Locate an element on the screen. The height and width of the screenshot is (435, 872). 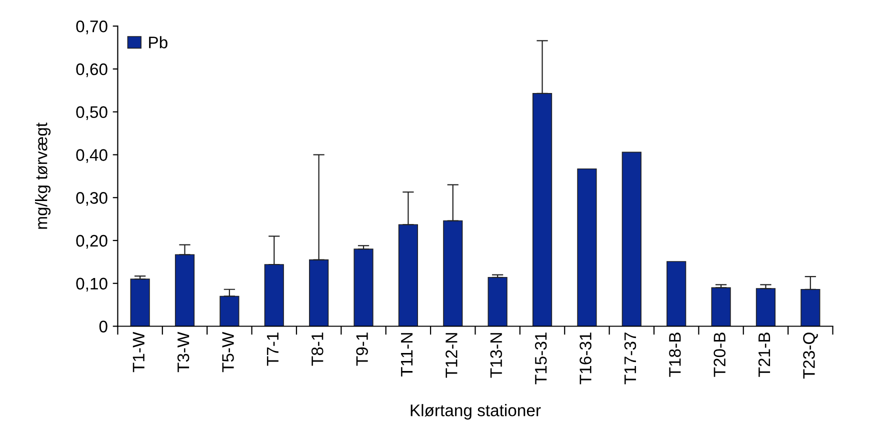
x-tick-label: T21-B is located at coordinates (764, 354).